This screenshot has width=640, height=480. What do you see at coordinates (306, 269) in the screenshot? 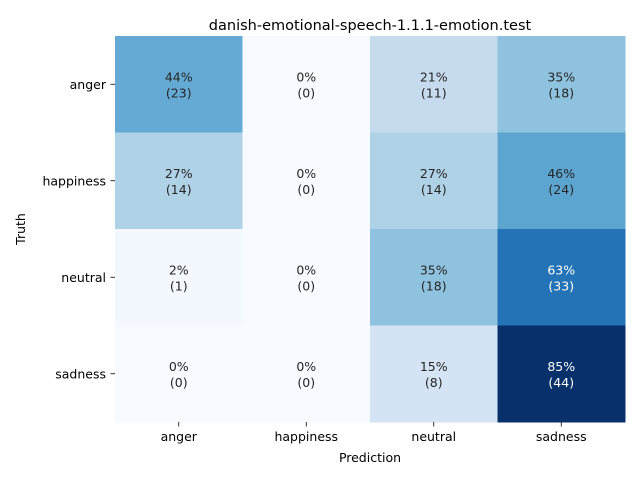
I see `cell-percent-label-2-1: 0%` at bounding box center [306, 269].